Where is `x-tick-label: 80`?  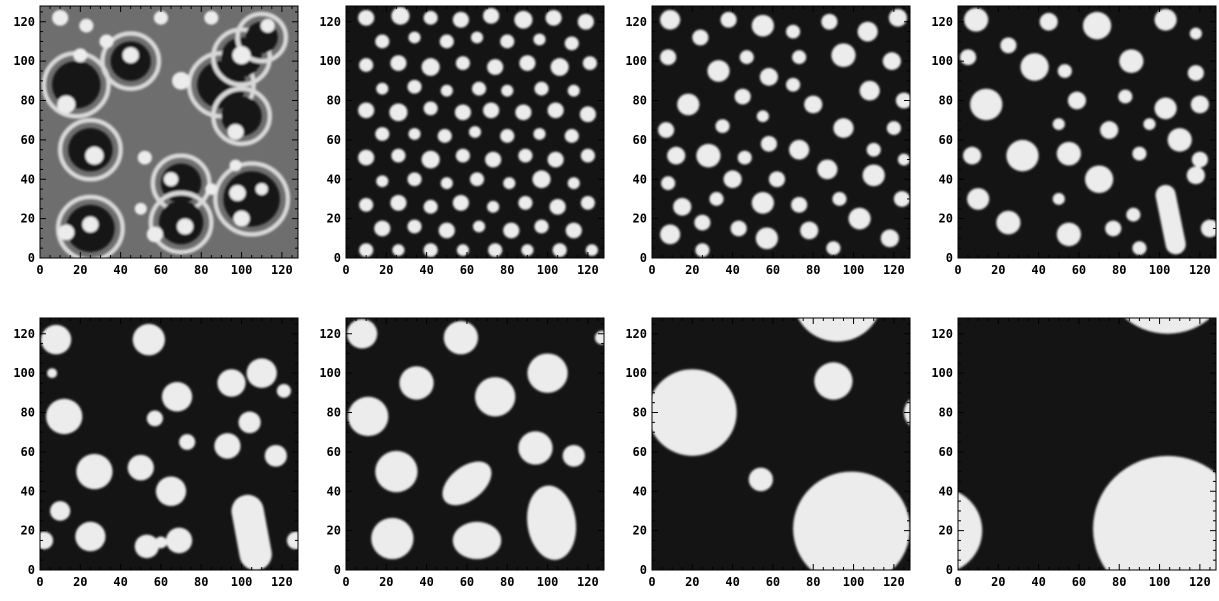
x-tick-label: 80 is located at coordinates (201, 582).